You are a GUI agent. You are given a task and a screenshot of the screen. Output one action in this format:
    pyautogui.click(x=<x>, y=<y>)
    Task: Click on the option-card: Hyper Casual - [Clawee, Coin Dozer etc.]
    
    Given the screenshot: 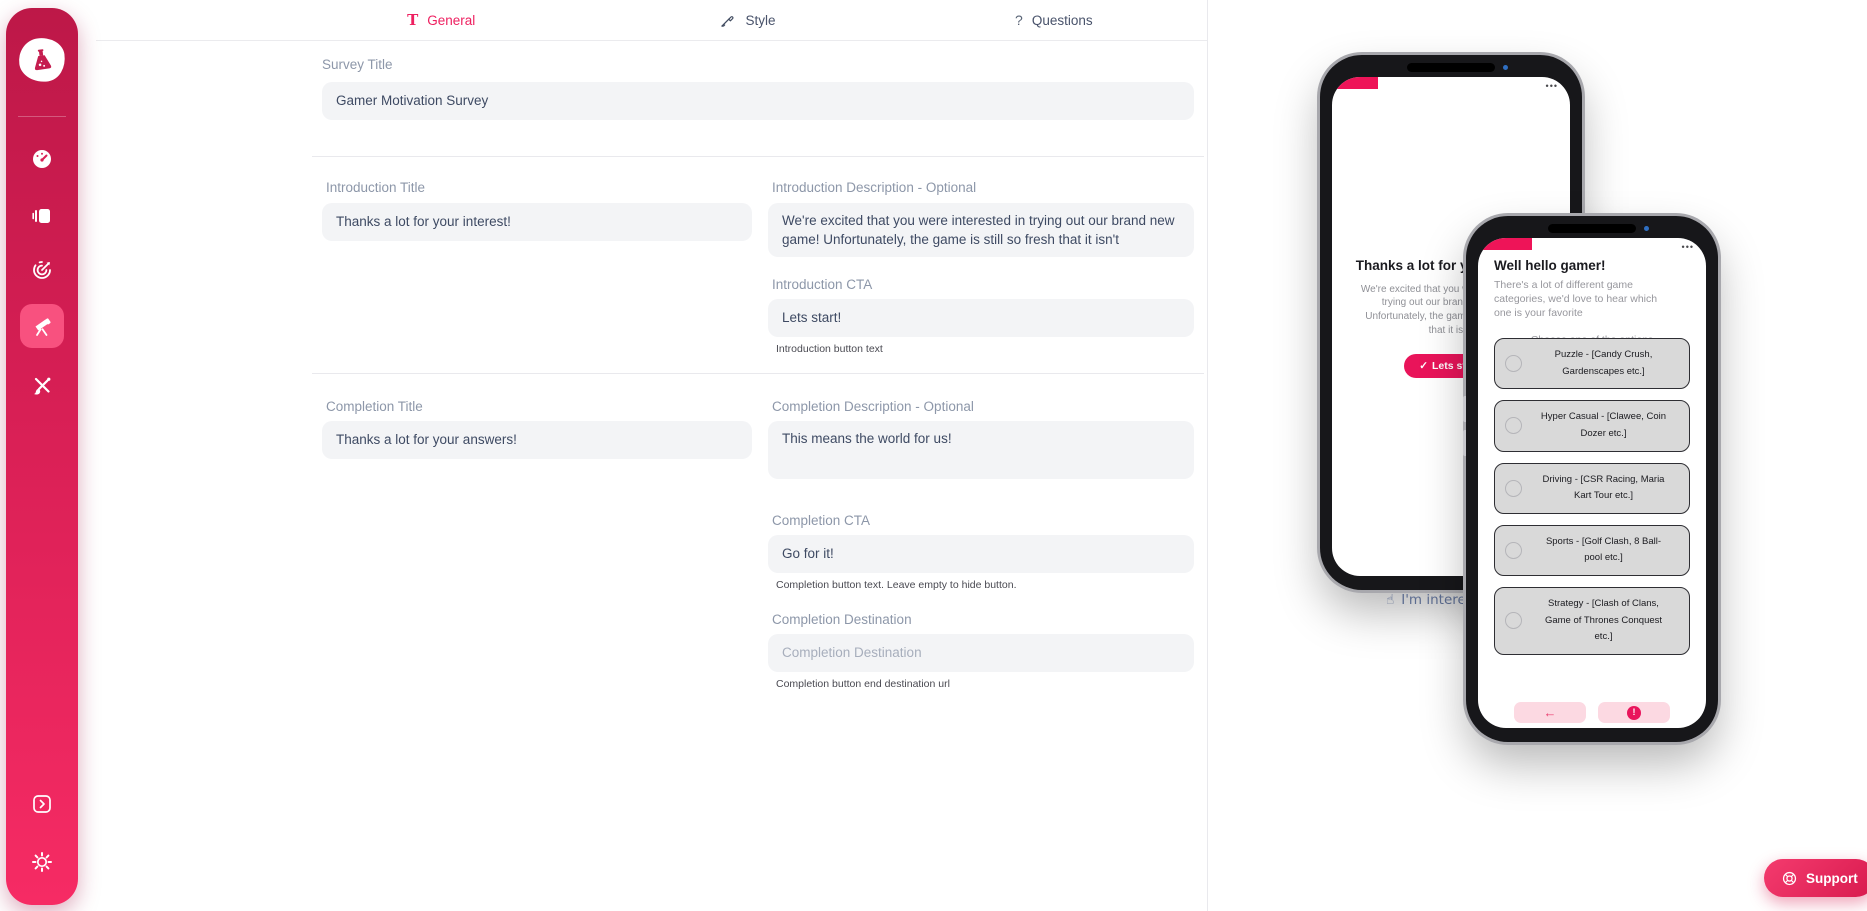 What is the action you would take?
    pyautogui.click(x=1592, y=426)
    